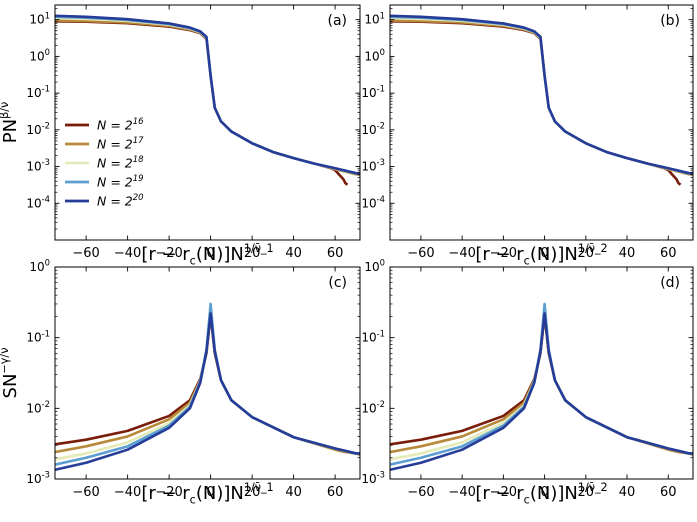 The width and height of the screenshot is (697, 522). What do you see at coordinates (670, 283) in the screenshot?
I see `panel-label: (d)` at bounding box center [670, 283].